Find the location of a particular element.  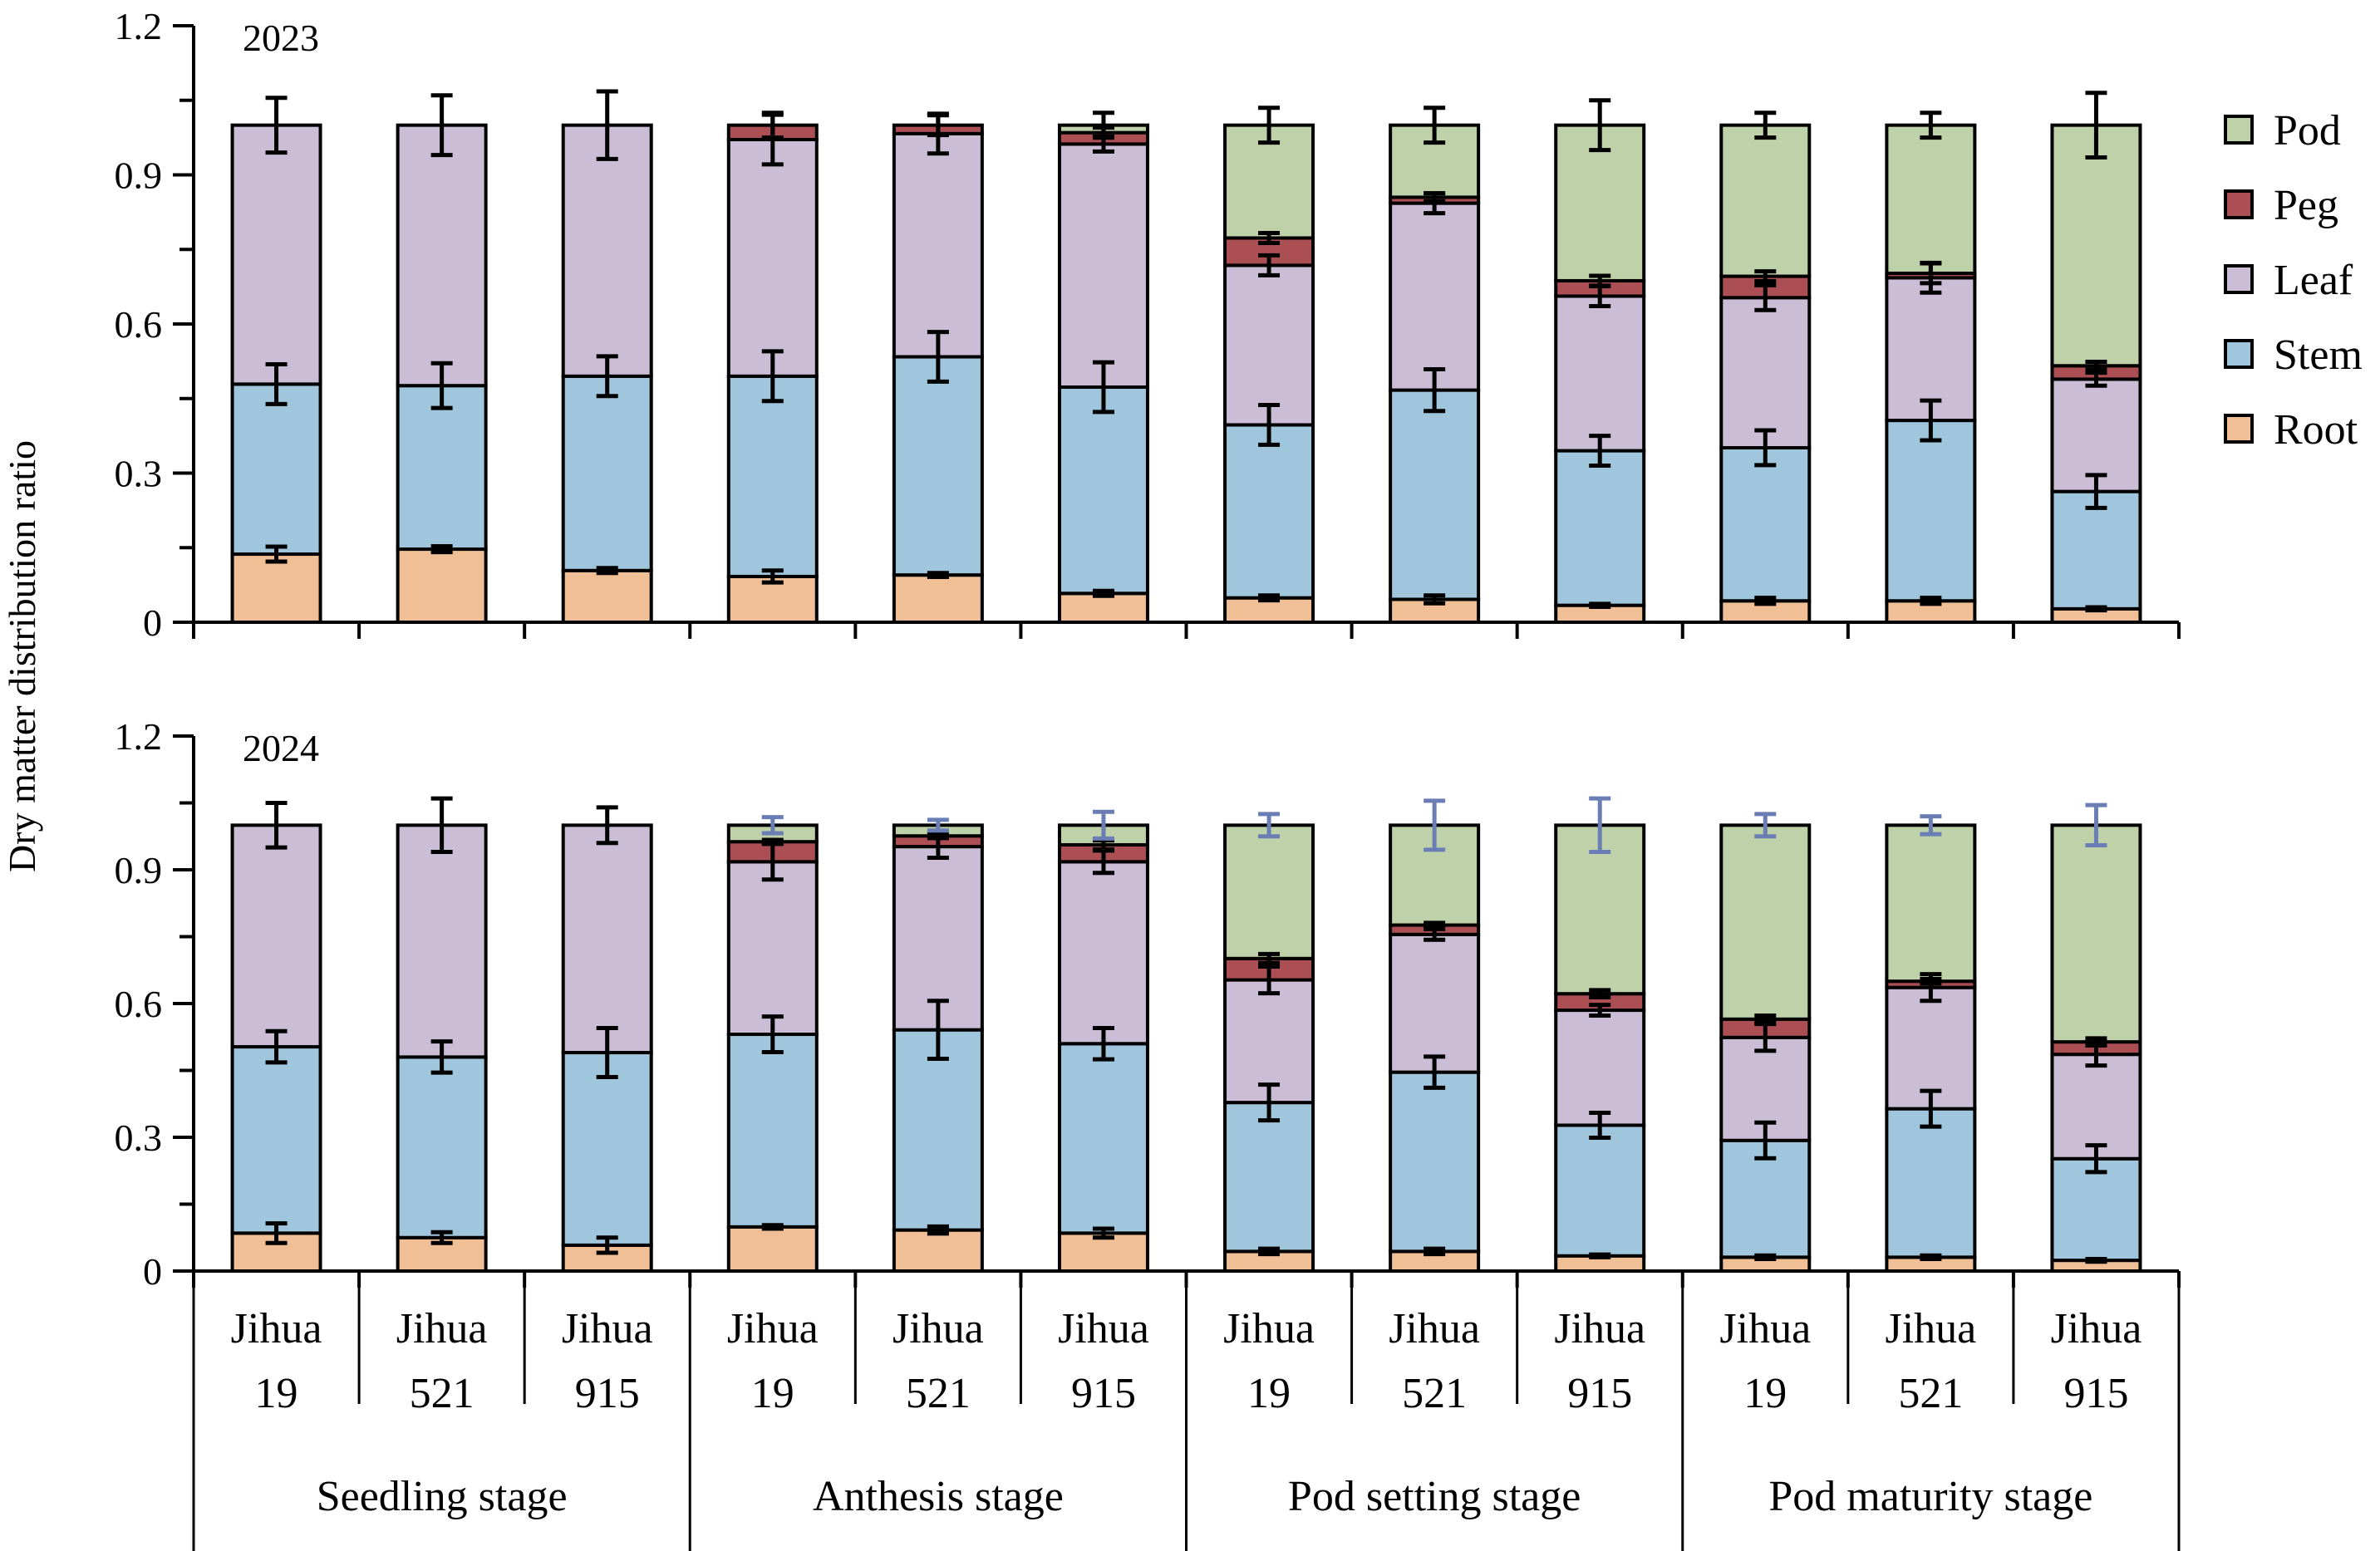

x-tick-label-line2: 915 is located at coordinates (1599, 1393).